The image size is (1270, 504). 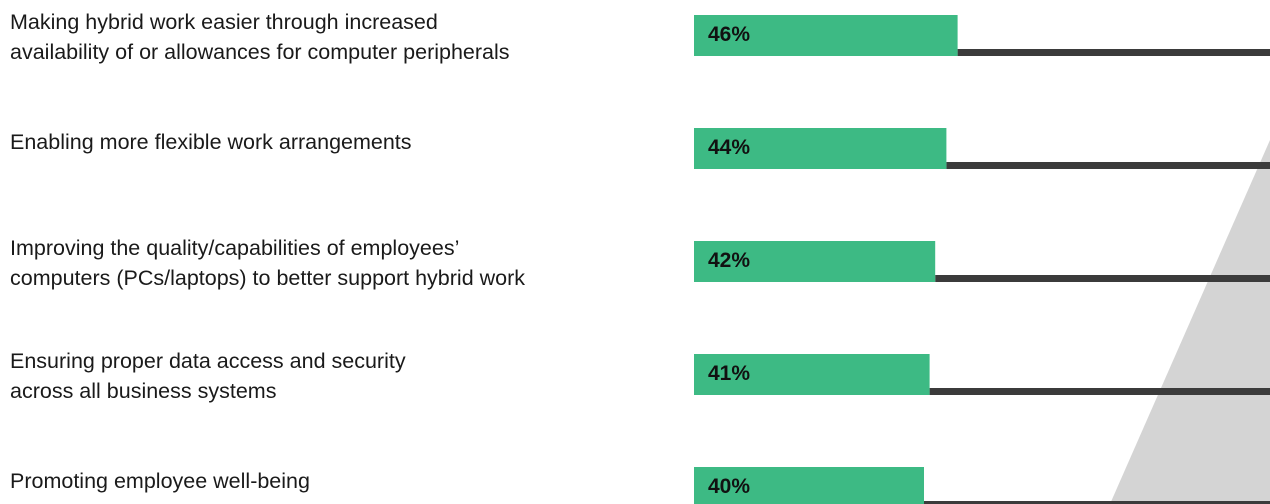 I want to click on category-label-2: Enabling more flexible work arrangements, so click(x=211, y=142).